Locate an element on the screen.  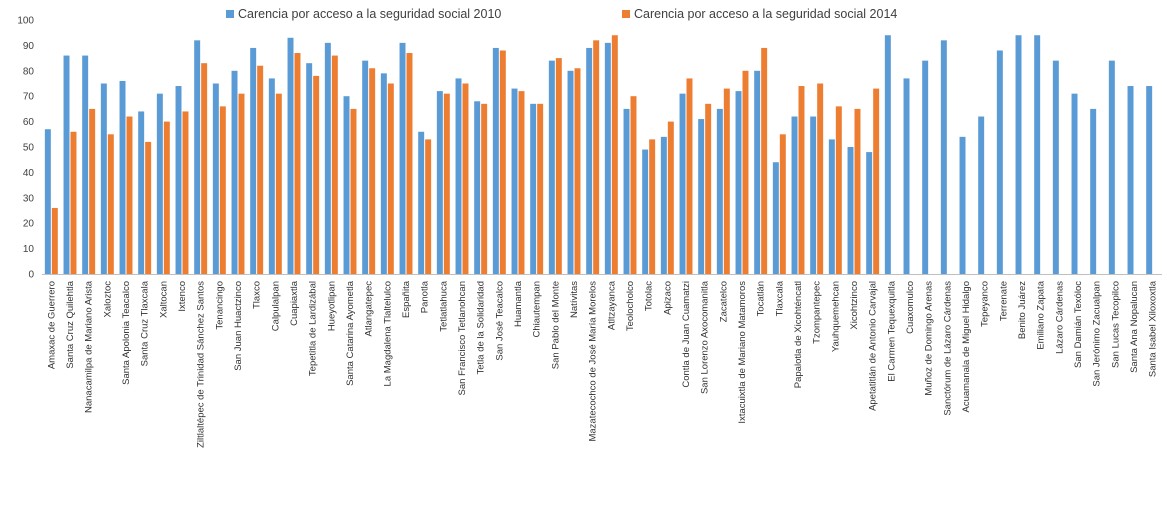
x-category-label: Xicohtzinco is located at coordinates (854, 305).